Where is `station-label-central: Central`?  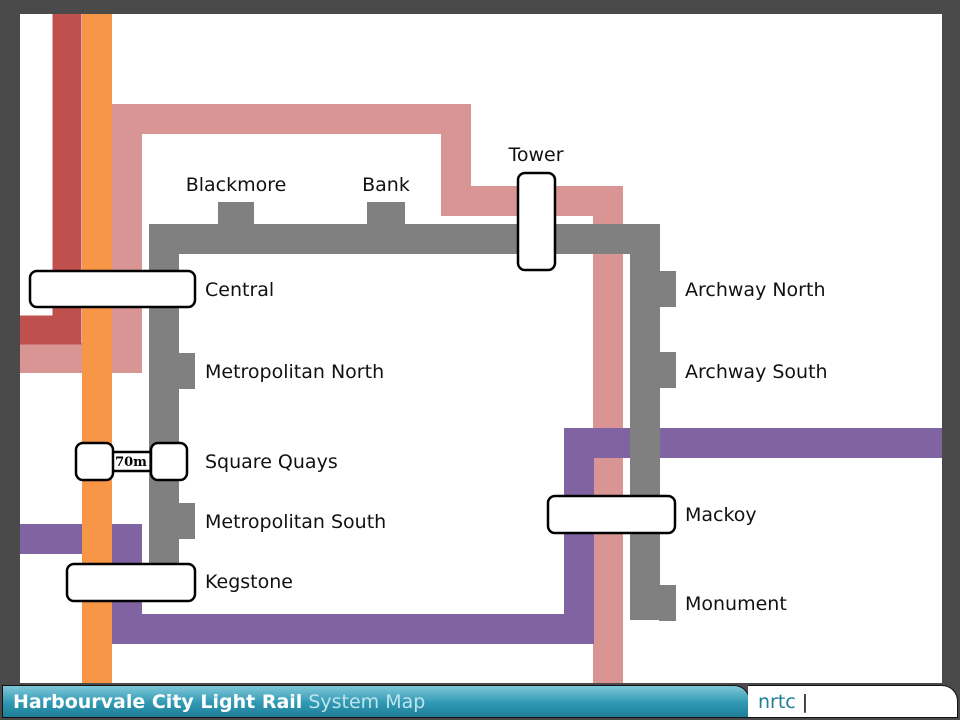 station-label-central: Central is located at coordinates (239, 290).